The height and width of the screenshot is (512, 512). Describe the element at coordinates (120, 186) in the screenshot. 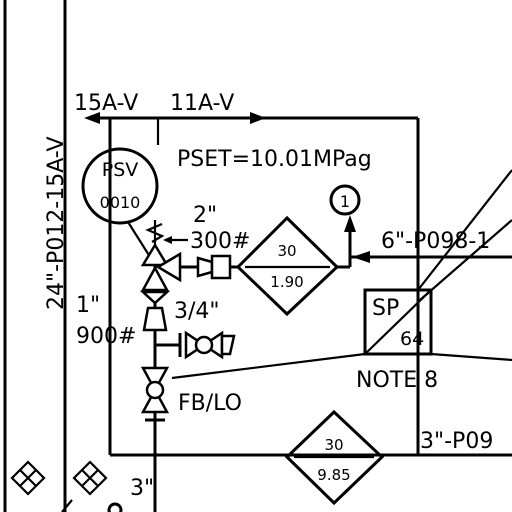

I see `psv-bubble` at that location.